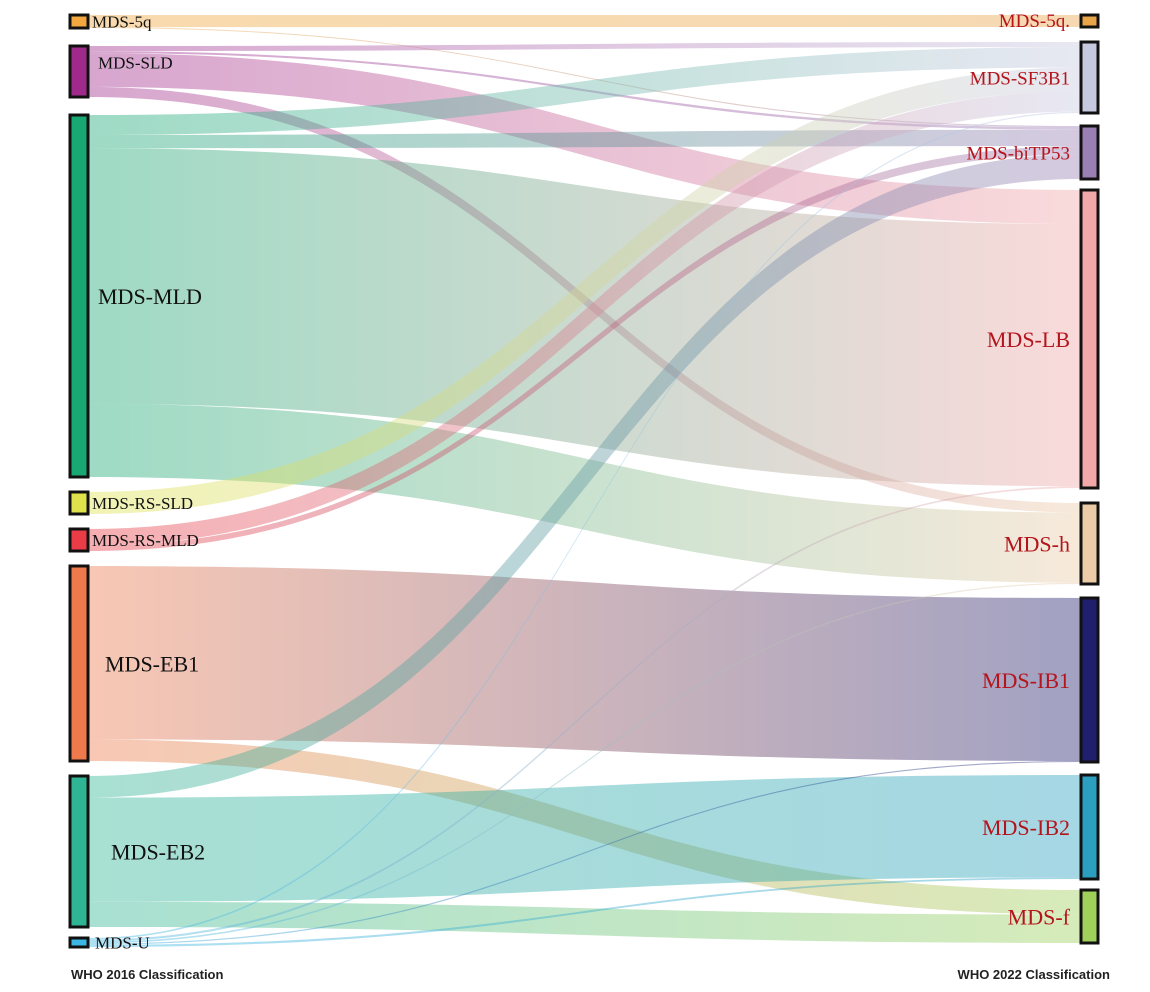 The image size is (1150, 992). Describe the element at coordinates (1037, 544) in the screenshot. I see `target-label-mds-h: MDS-h` at that location.